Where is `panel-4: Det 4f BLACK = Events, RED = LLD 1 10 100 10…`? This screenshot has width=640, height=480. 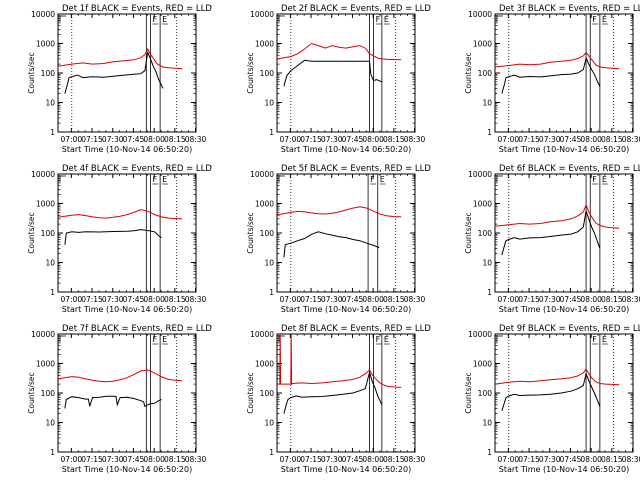 panel-4: Det 4f BLACK = Events, RED = LLD 1 10 100 10… is located at coordinates (119, 239).